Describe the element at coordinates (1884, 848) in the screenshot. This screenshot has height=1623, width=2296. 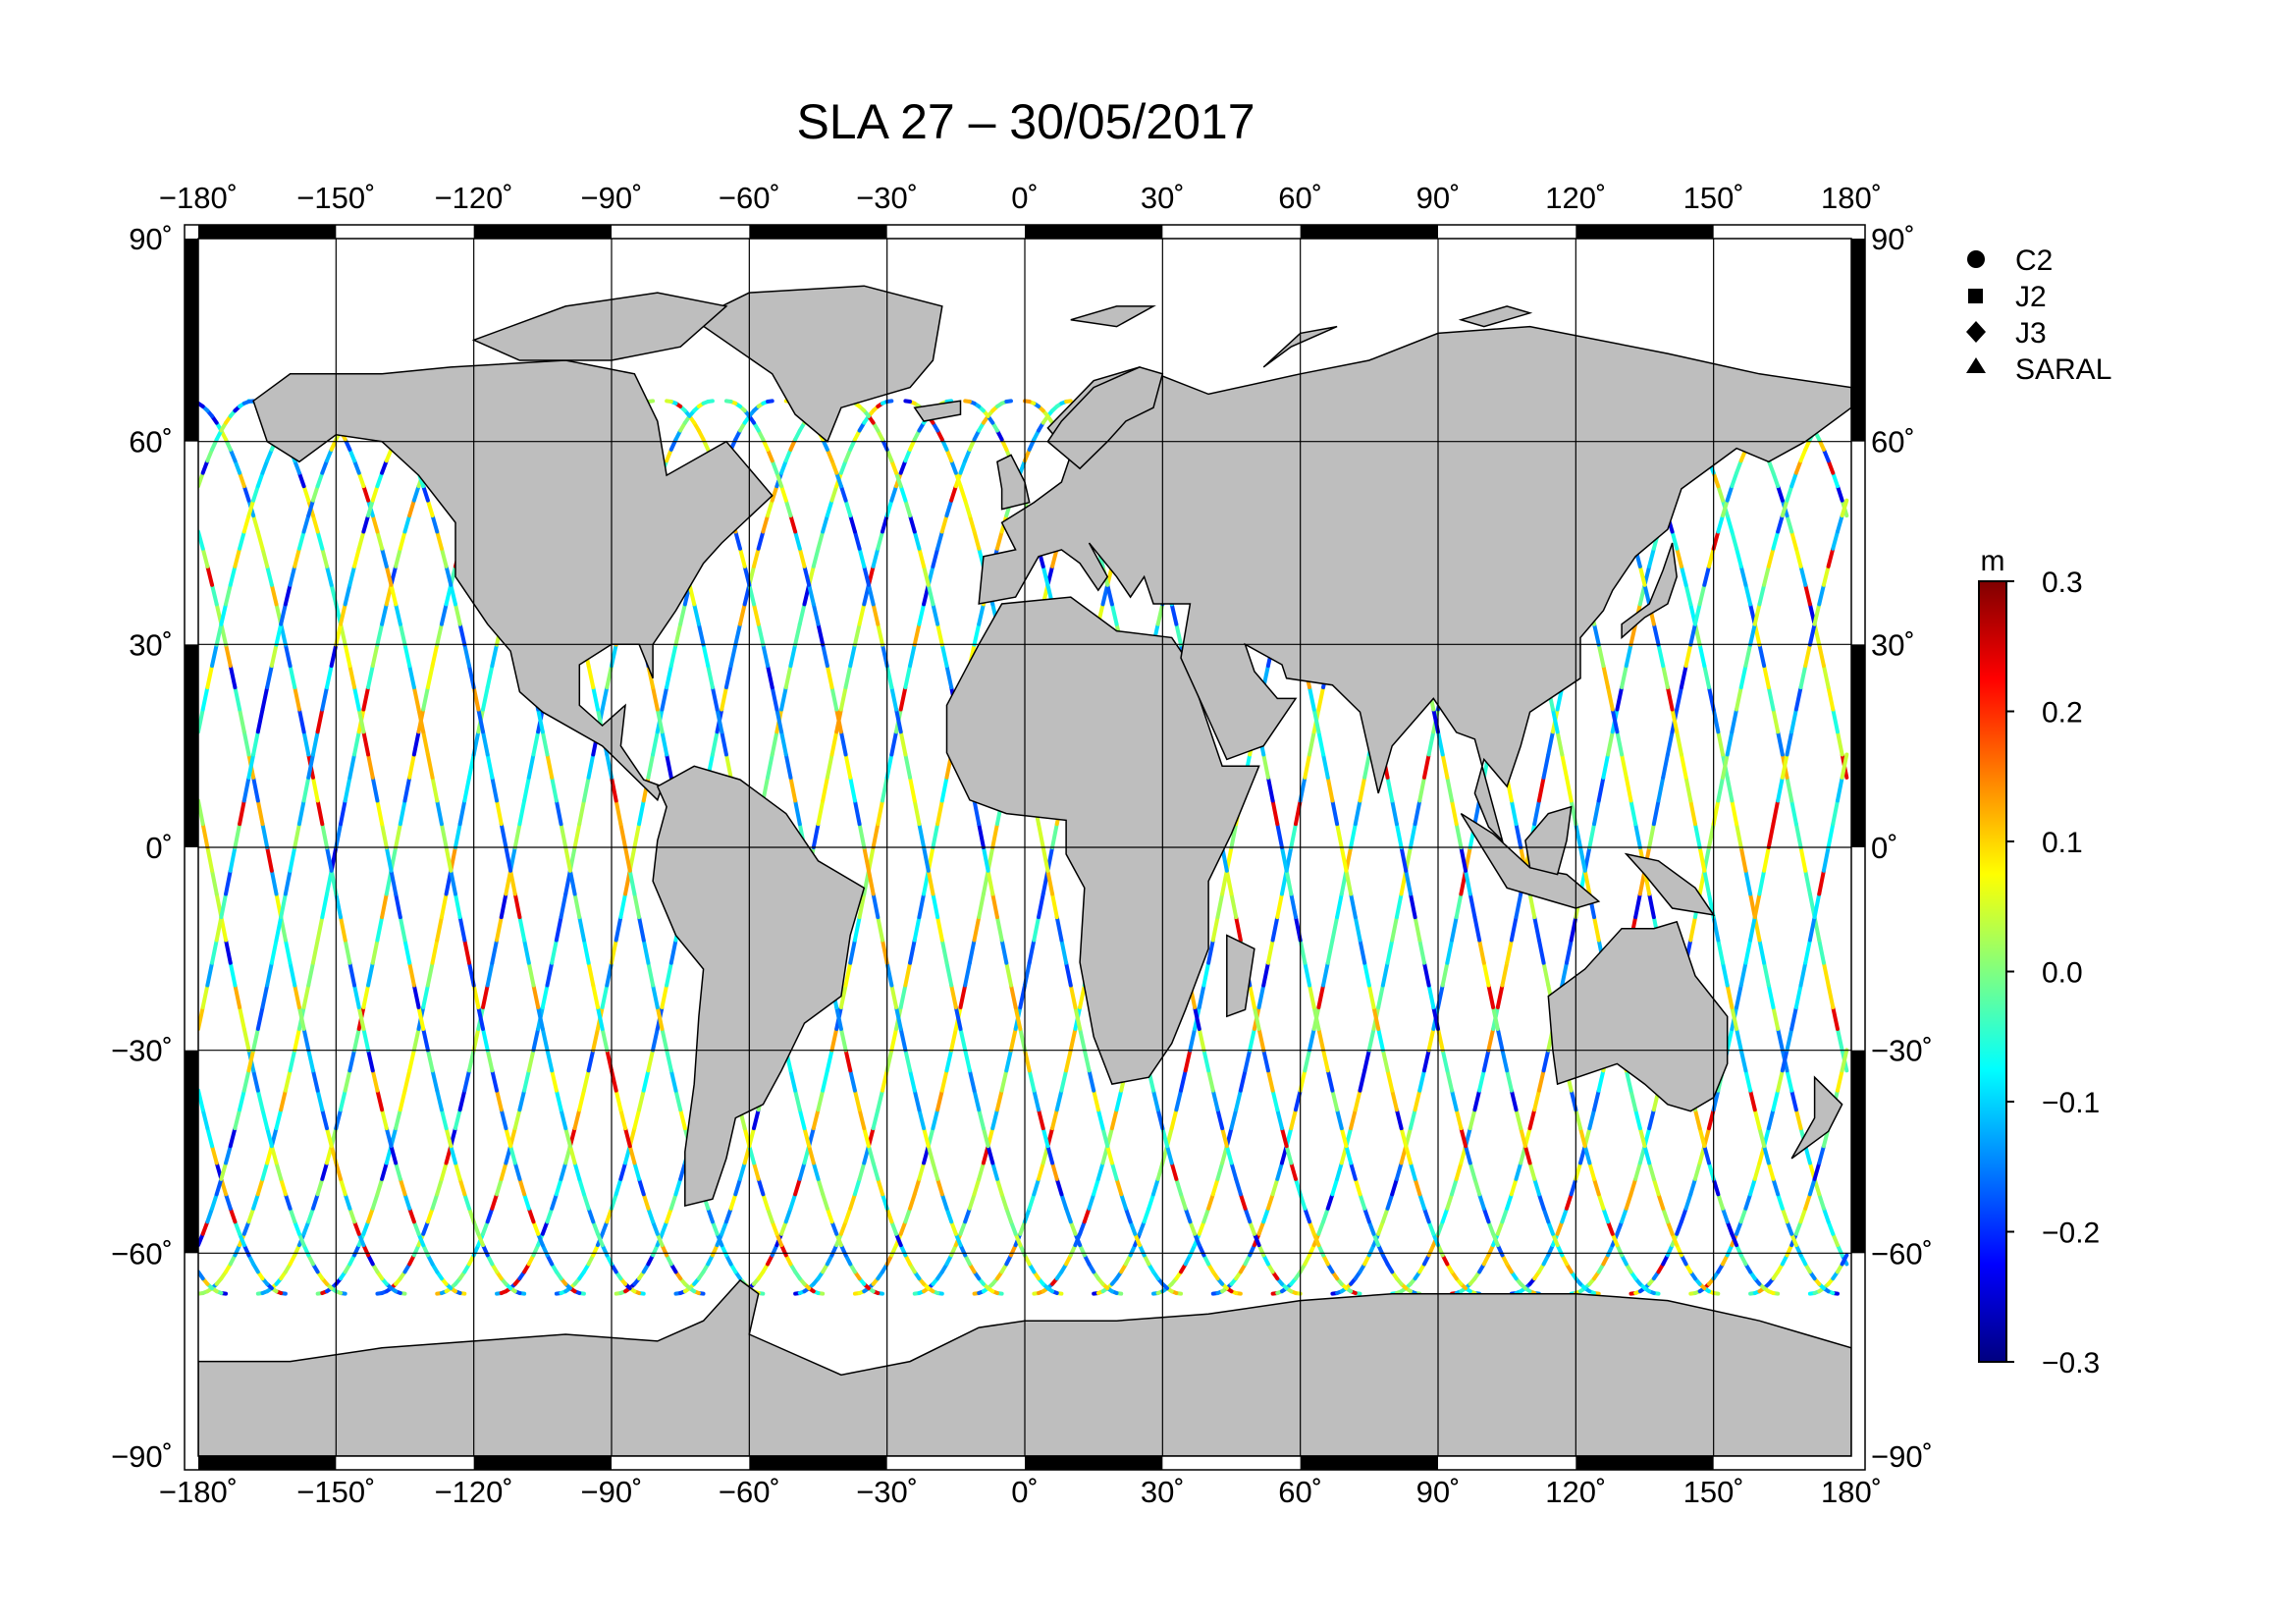
I see `lat-tick-label-right: 0˚` at that location.